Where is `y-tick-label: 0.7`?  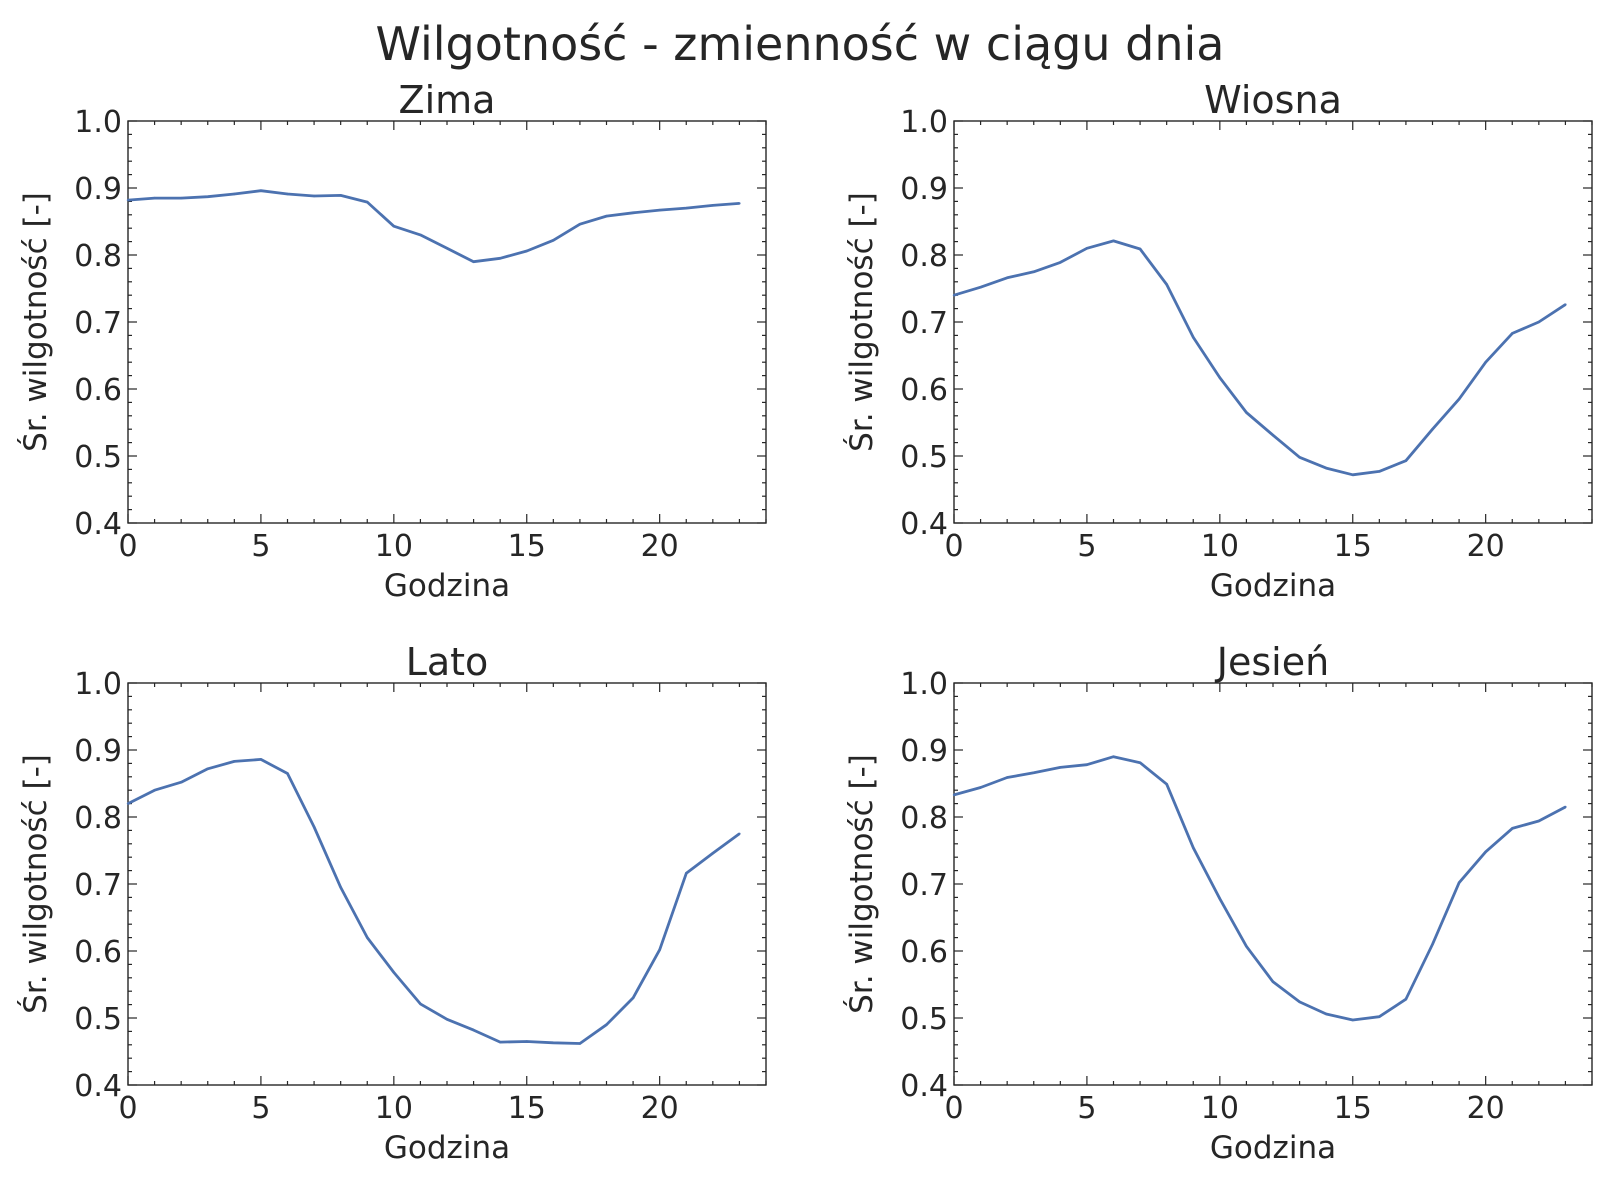 y-tick-label: 0.7 is located at coordinates (98, 323).